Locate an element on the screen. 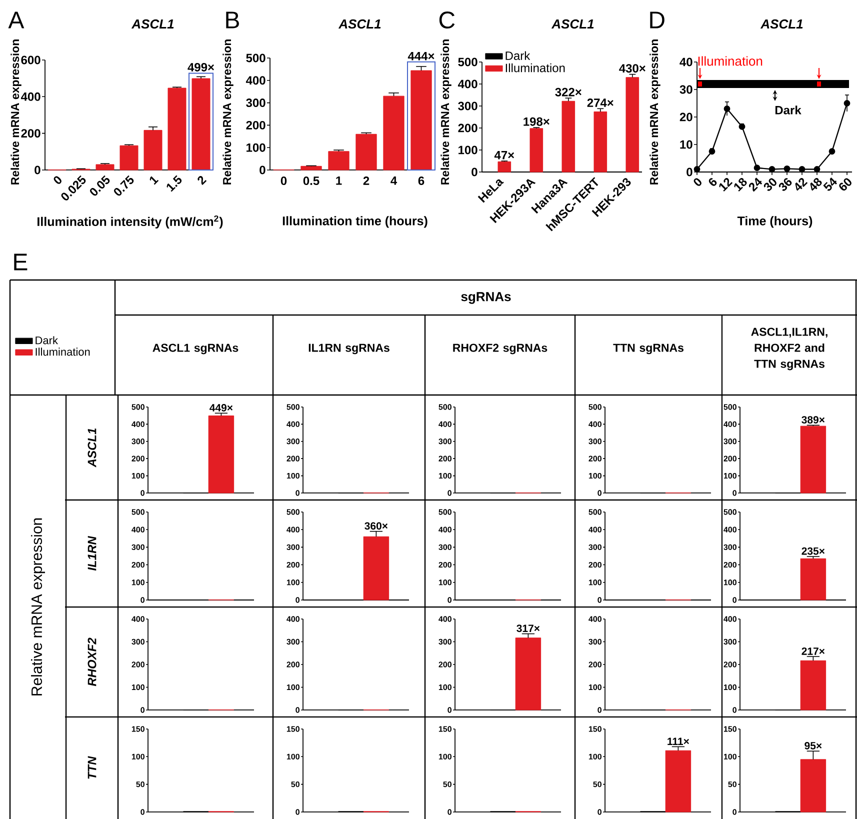 Image resolution: width=857 pixels, height=819 pixels. text: C is located at coordinates (447, 20).